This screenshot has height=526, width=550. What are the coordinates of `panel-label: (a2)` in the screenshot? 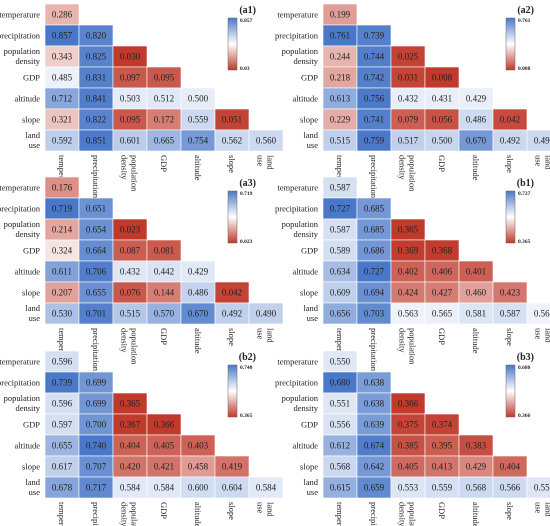 It's located at (525, 10).